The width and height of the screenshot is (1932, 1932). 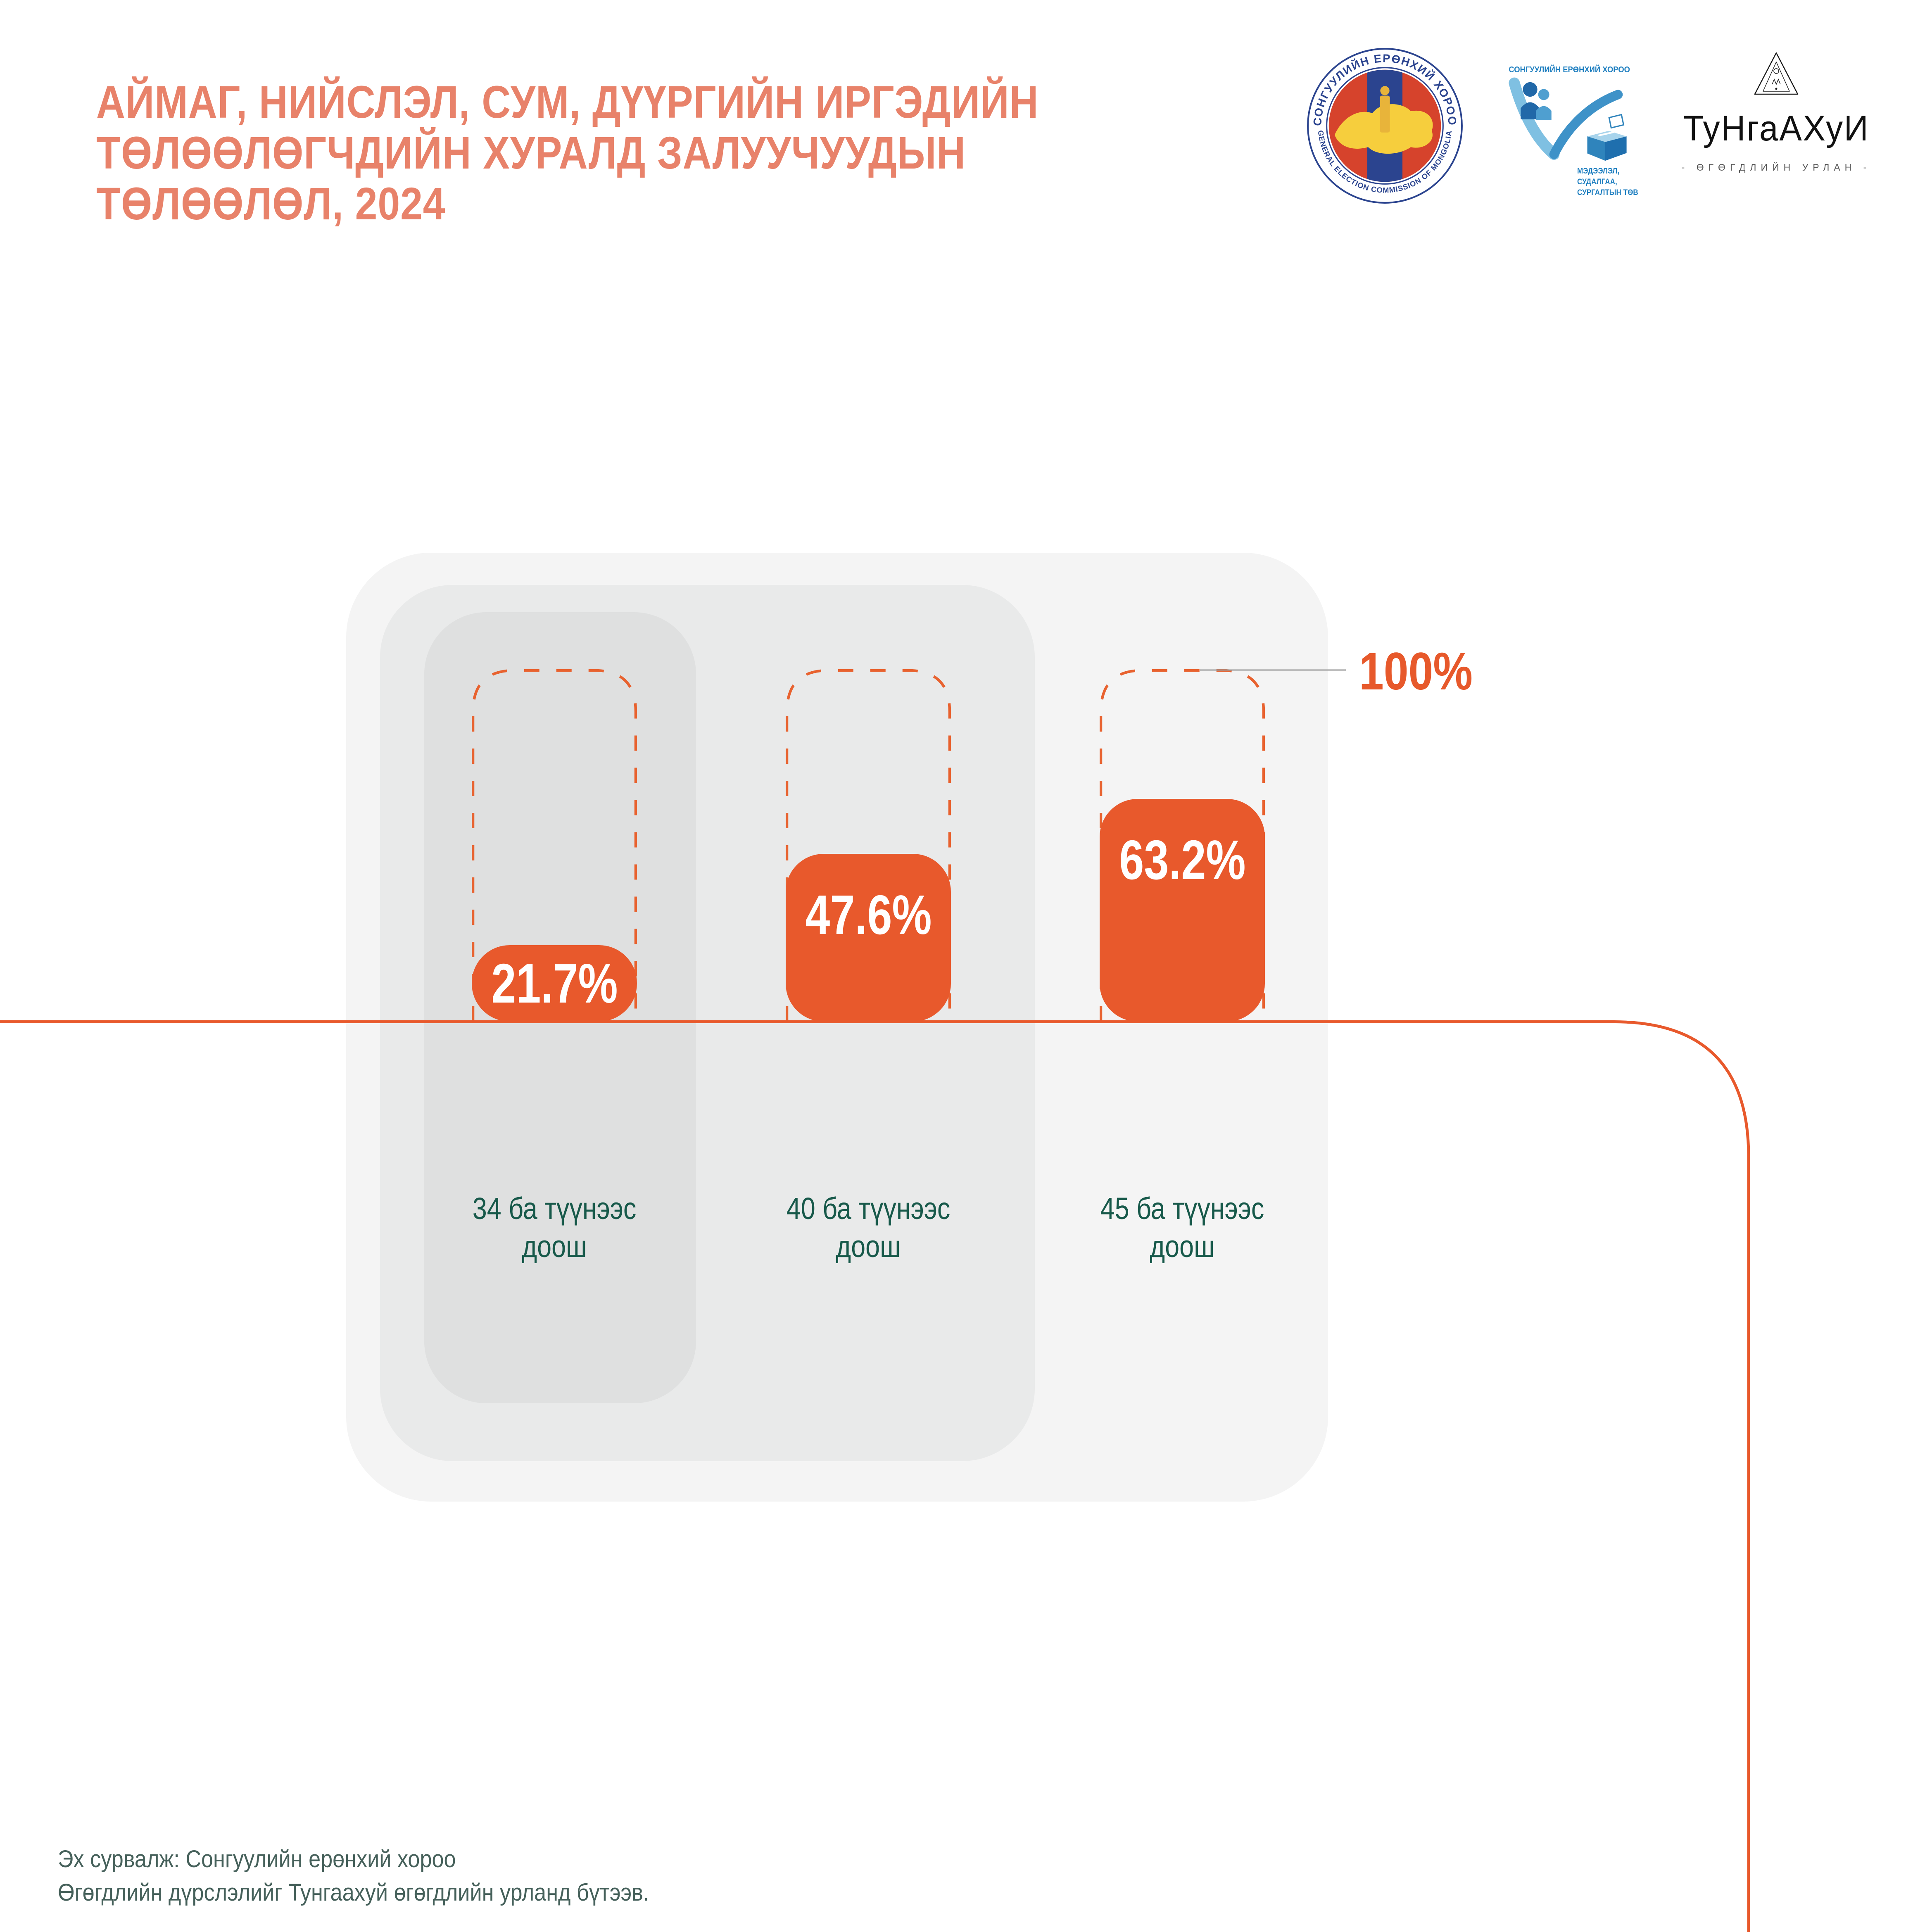 I want to click on logo-person1-body, so click(x=1531, y=110).